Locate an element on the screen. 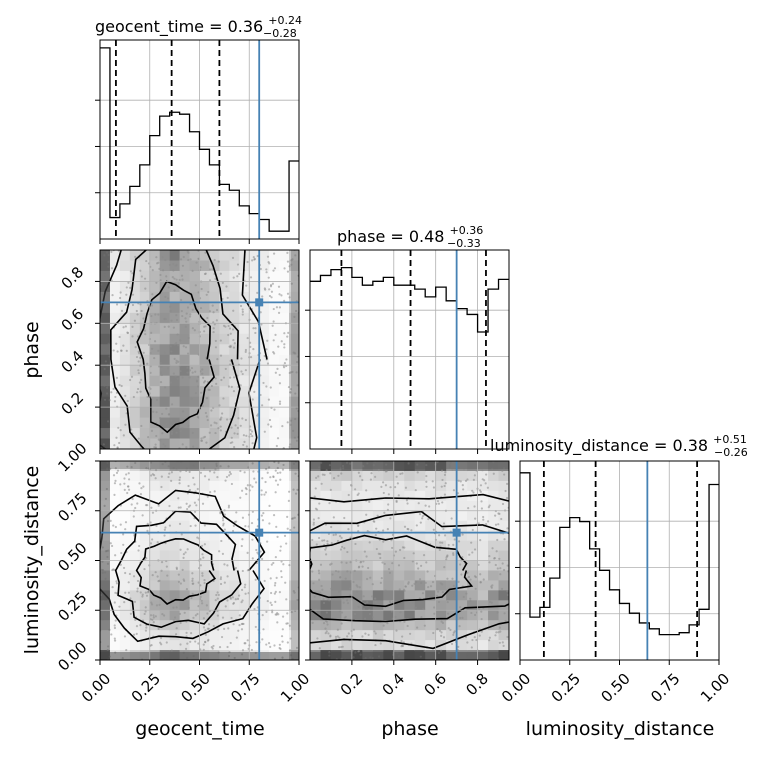  title-geocent-time: geocent_time = 0.36 +0.24 is located at coordinates (198, 25).